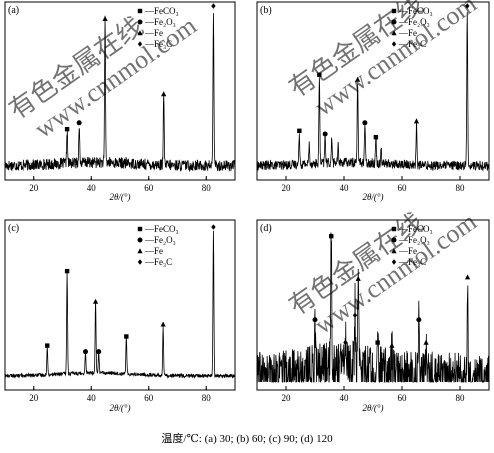 This screenshot has height=453, width=494. What do you see at coordinates (266, 10) in the screenshot?
I see `panel-label: (b)` at bounding box center [266, 10].